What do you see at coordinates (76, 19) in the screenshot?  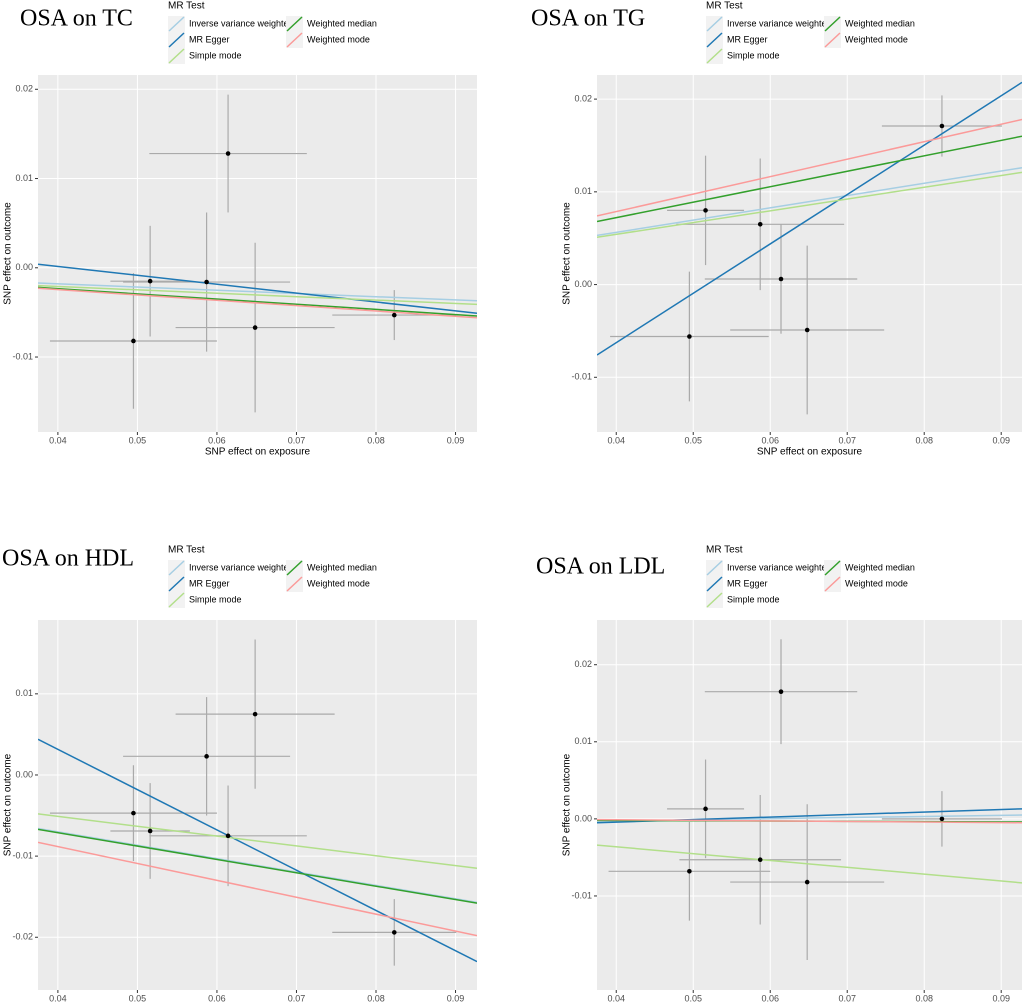 I see `panel-title: OSA on TC` at bounding box center [76, 19].